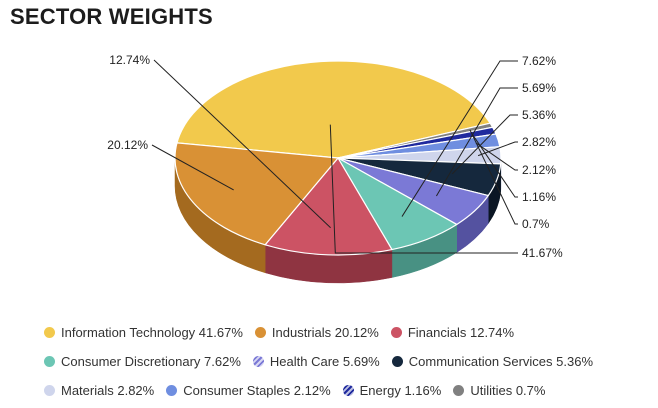 The height and width of the screenshot is (408, 658). Describe the element at coordinates (539, 142) in the screenshot. I see `data-label-materials: 2.82%` at that location.